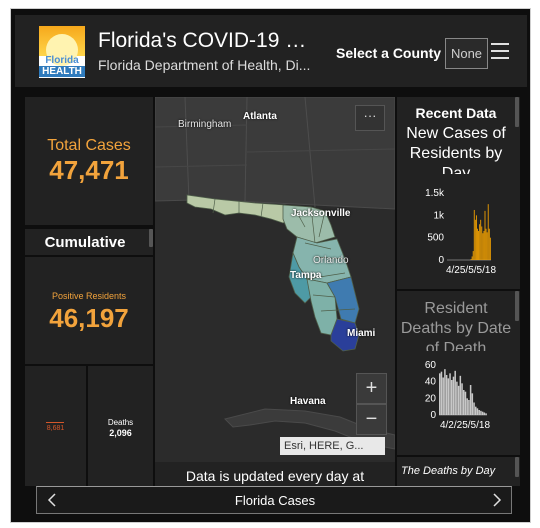  Describe the element at coordinates (431, 398) in the screenshot. I see `y-tick-label: 20` at that location.